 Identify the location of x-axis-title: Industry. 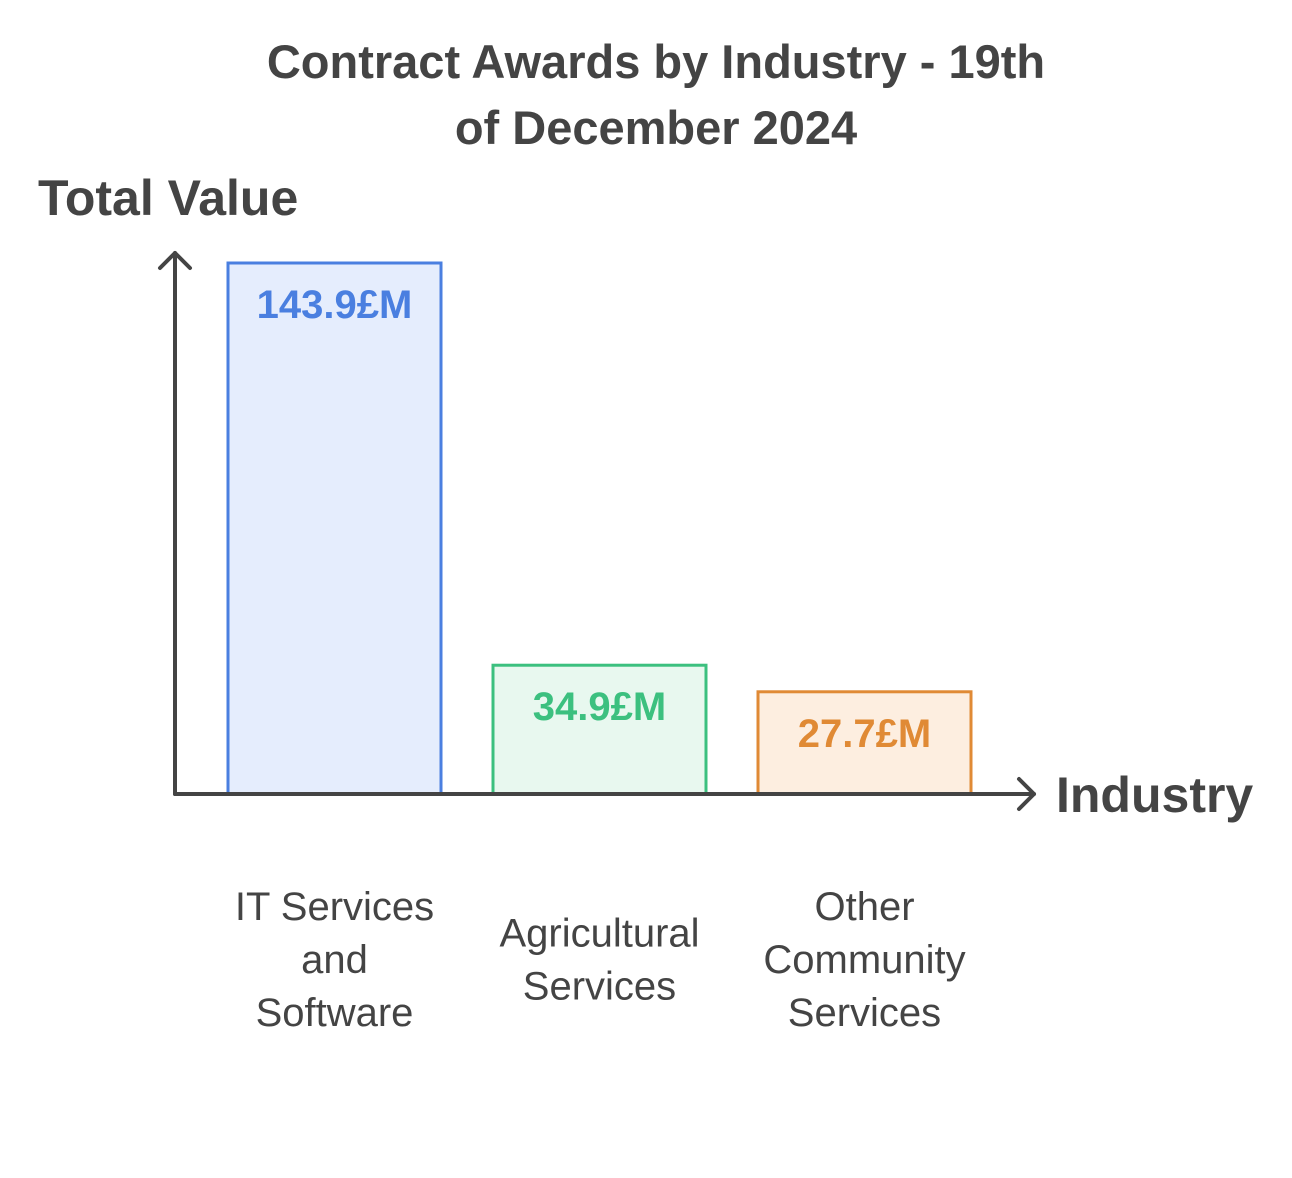
(1154, 795).